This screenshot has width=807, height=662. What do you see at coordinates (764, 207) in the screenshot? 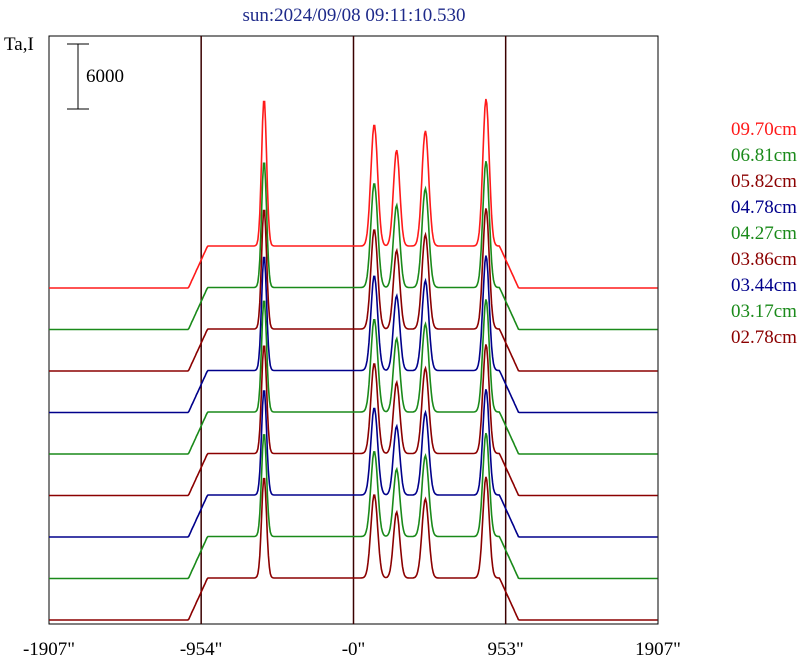
I see `legend-entry: 04.78cm` at bounding box center [764, 207].